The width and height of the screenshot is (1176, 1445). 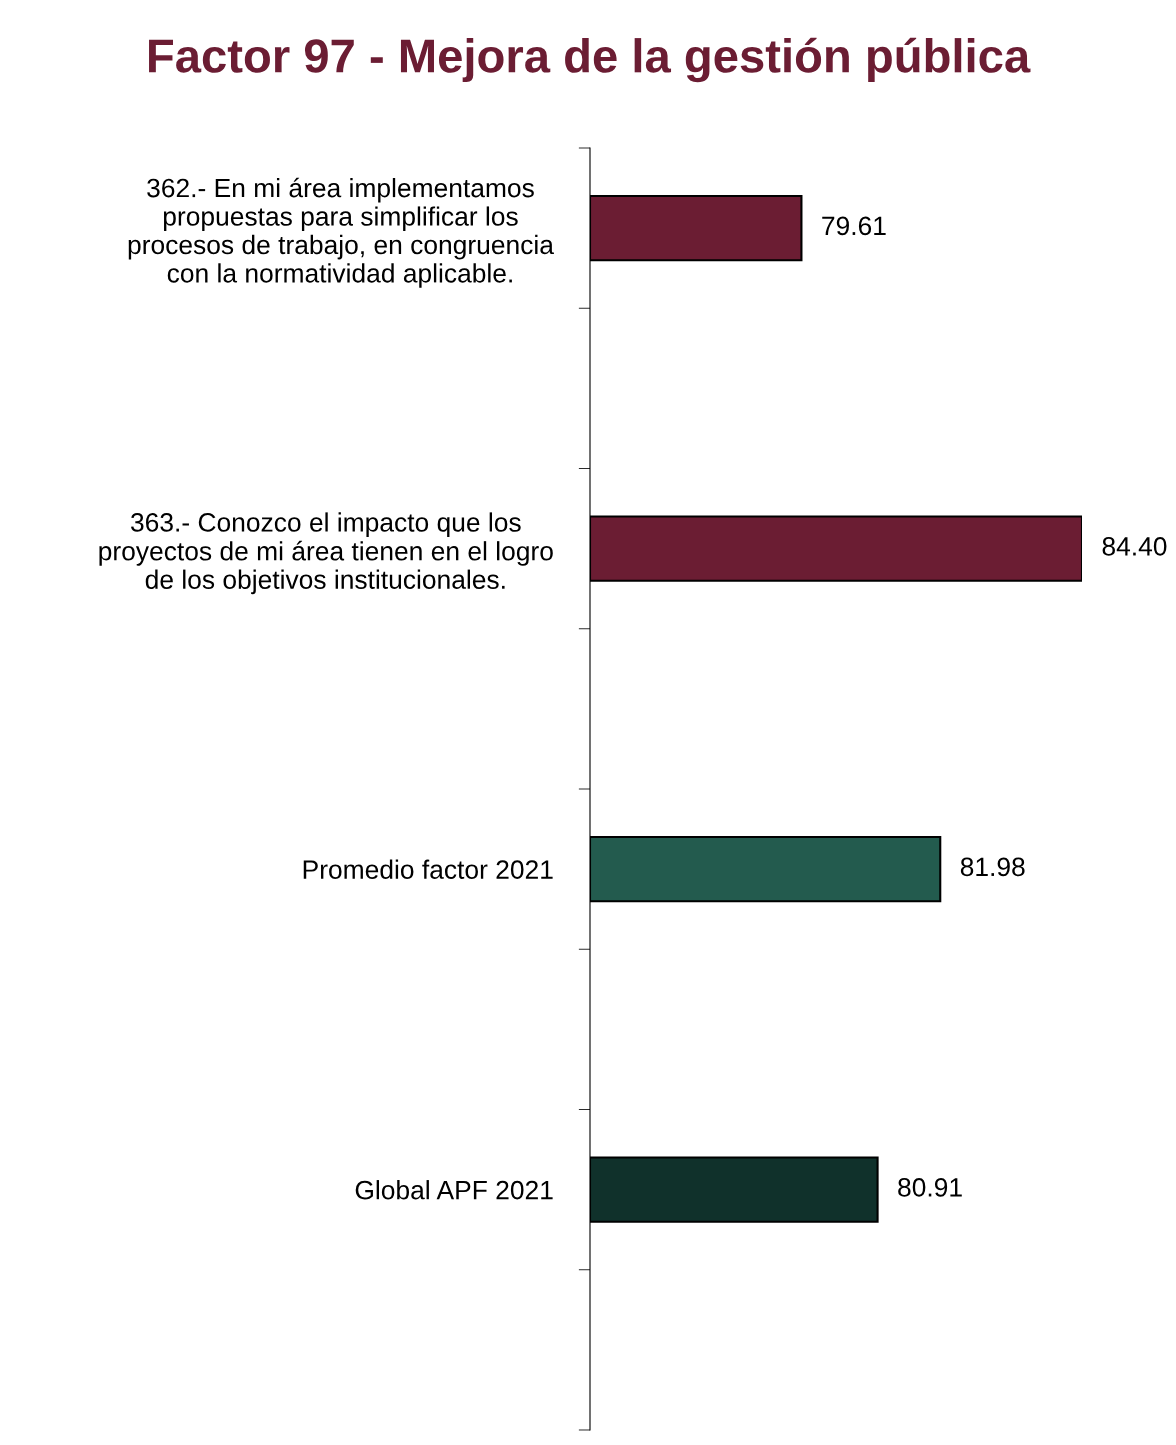 I want to click on data-label: 79.61, so click(x=854, y=226).